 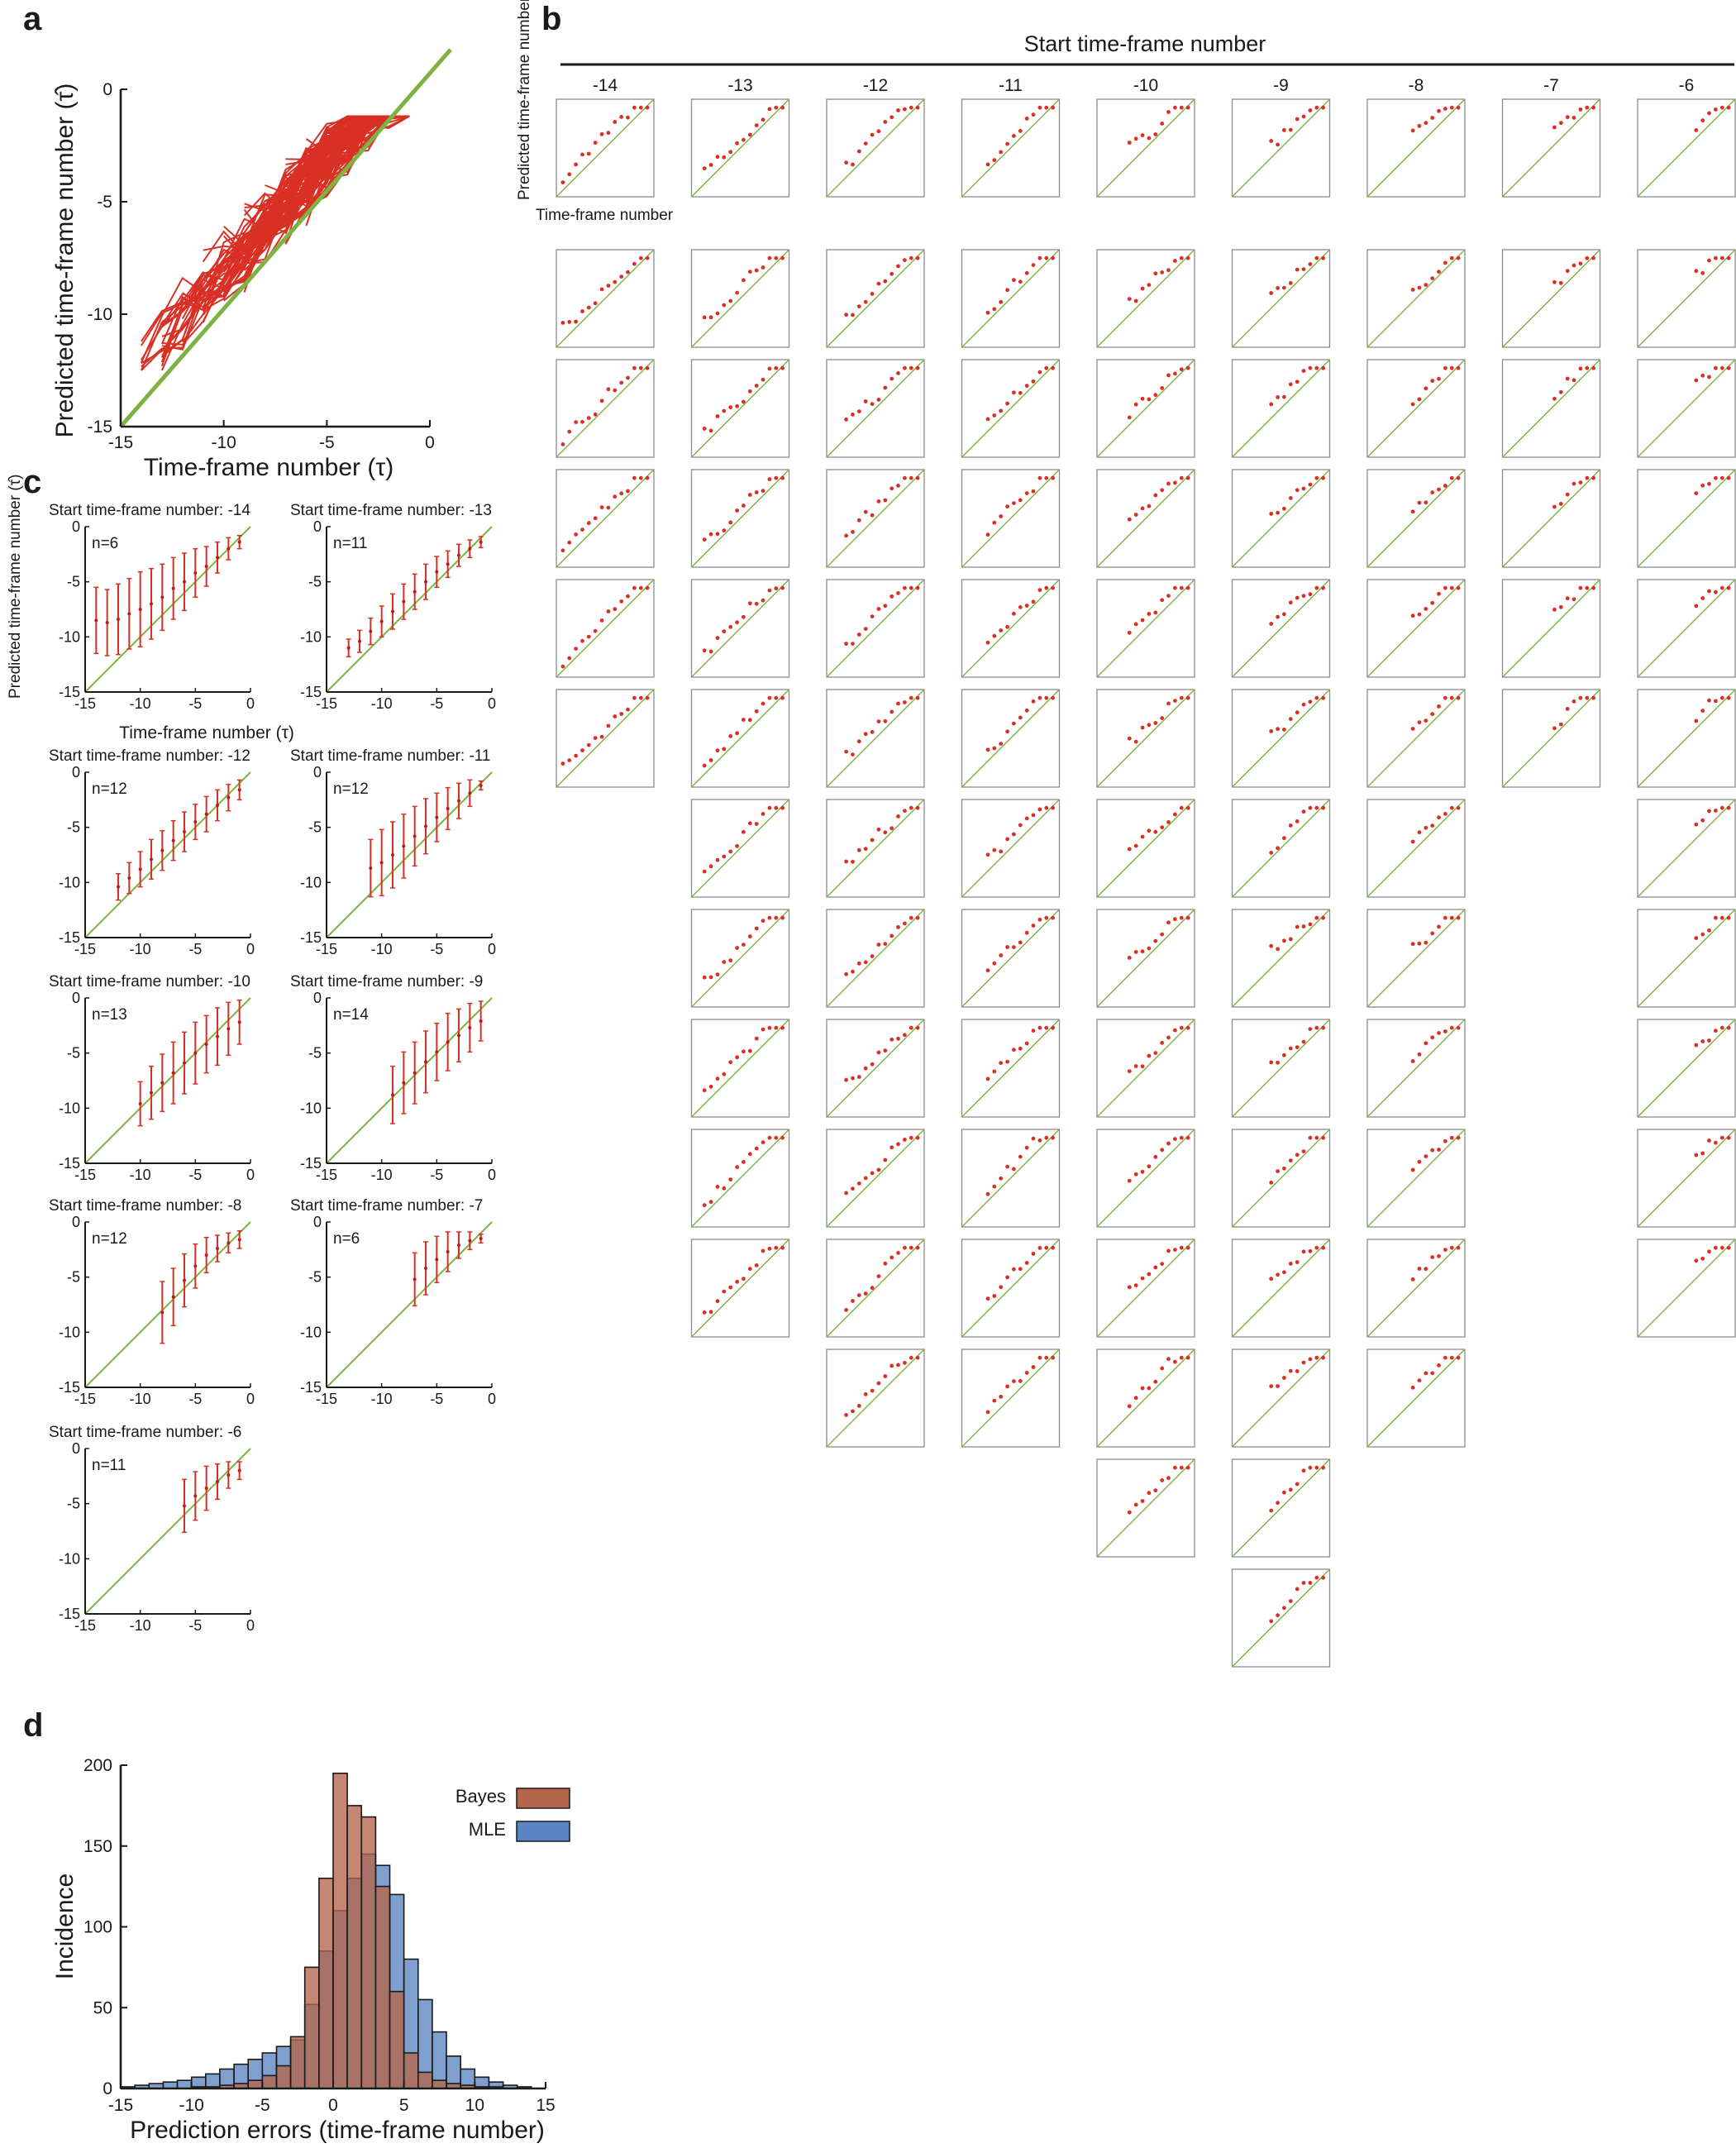 What do you see at coordinates (436, 703) in the screenshot?
I see `x-tick-label: -5` at bounding box center [436, 703].